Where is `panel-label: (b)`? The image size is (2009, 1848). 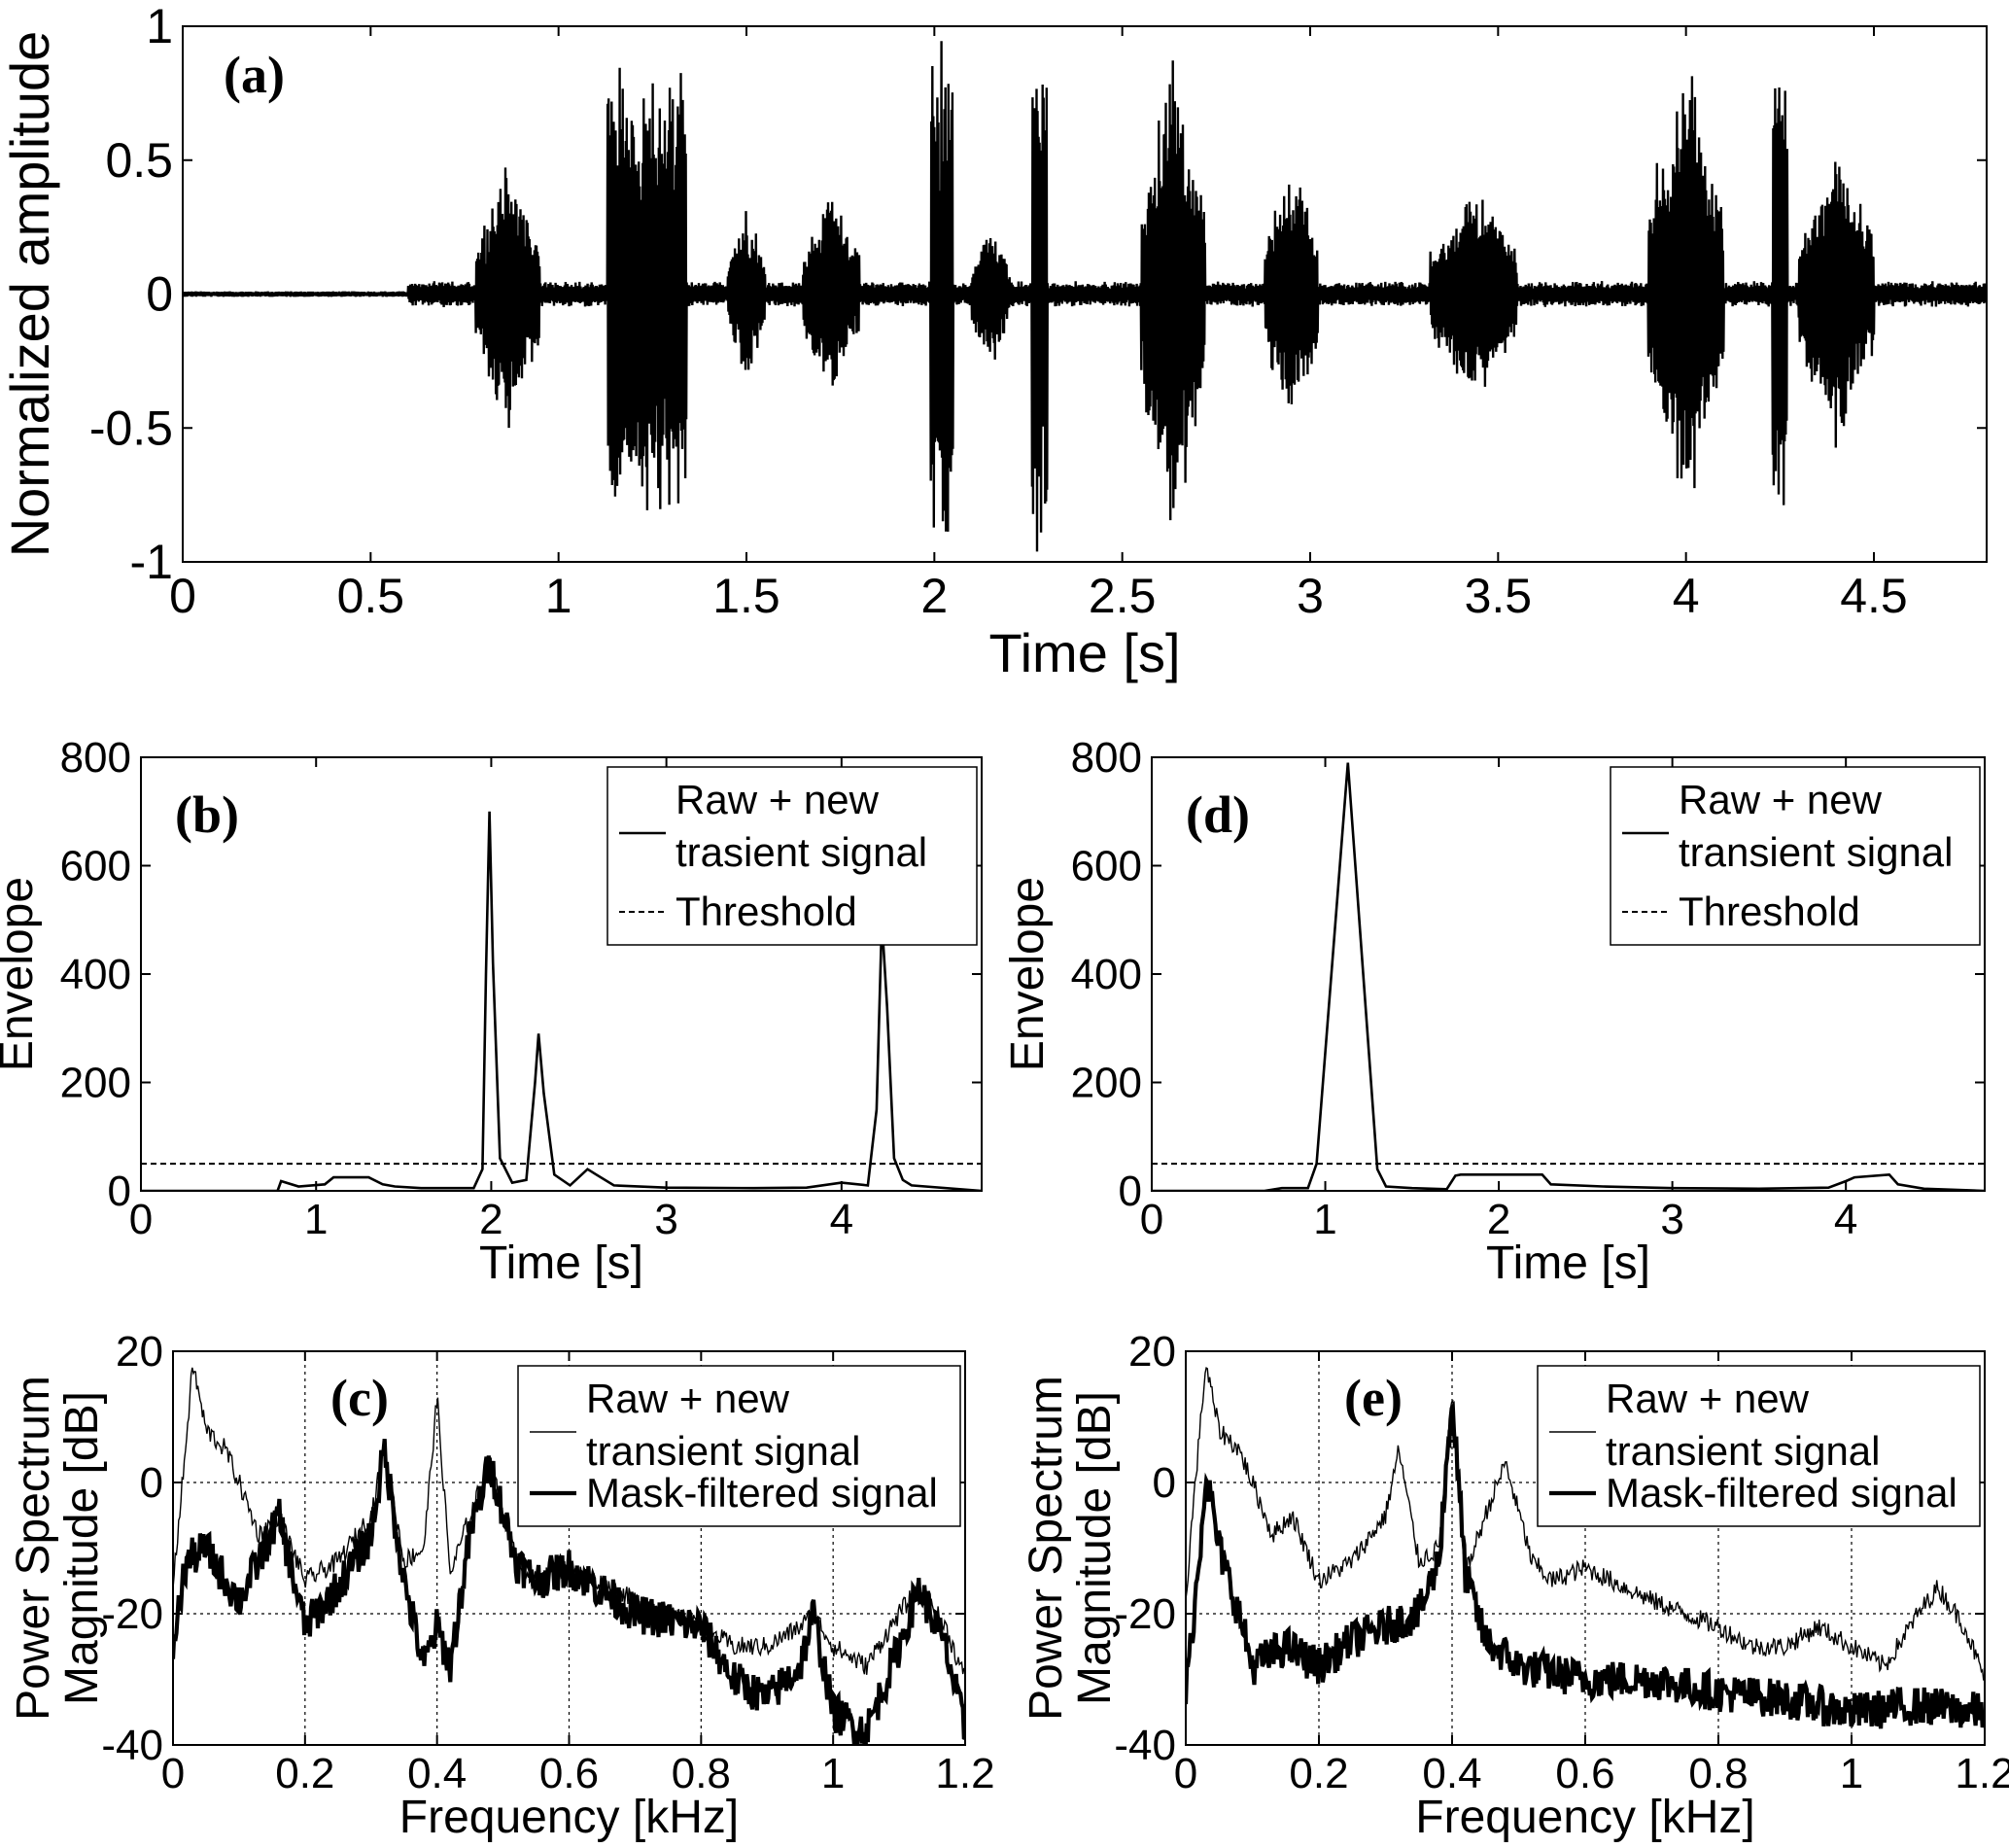
panel-label: (b) is located at coordinates (207, 814).